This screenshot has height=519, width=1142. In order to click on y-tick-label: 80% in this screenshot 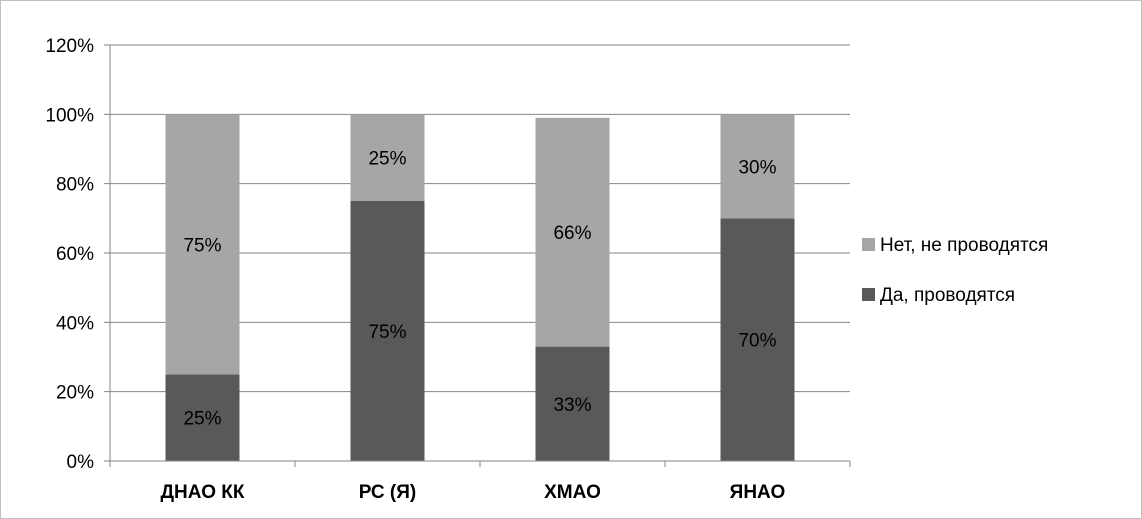, I will do `click(75, 185)`.